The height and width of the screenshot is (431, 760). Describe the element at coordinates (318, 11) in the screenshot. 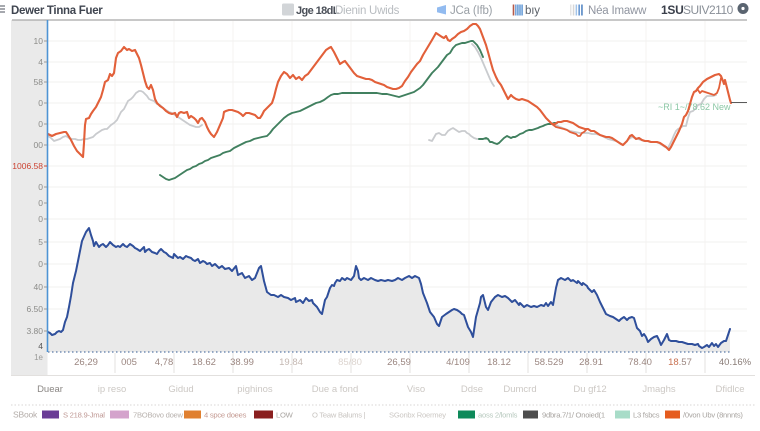

I see `svg-text: Jge 18dL` at that location.